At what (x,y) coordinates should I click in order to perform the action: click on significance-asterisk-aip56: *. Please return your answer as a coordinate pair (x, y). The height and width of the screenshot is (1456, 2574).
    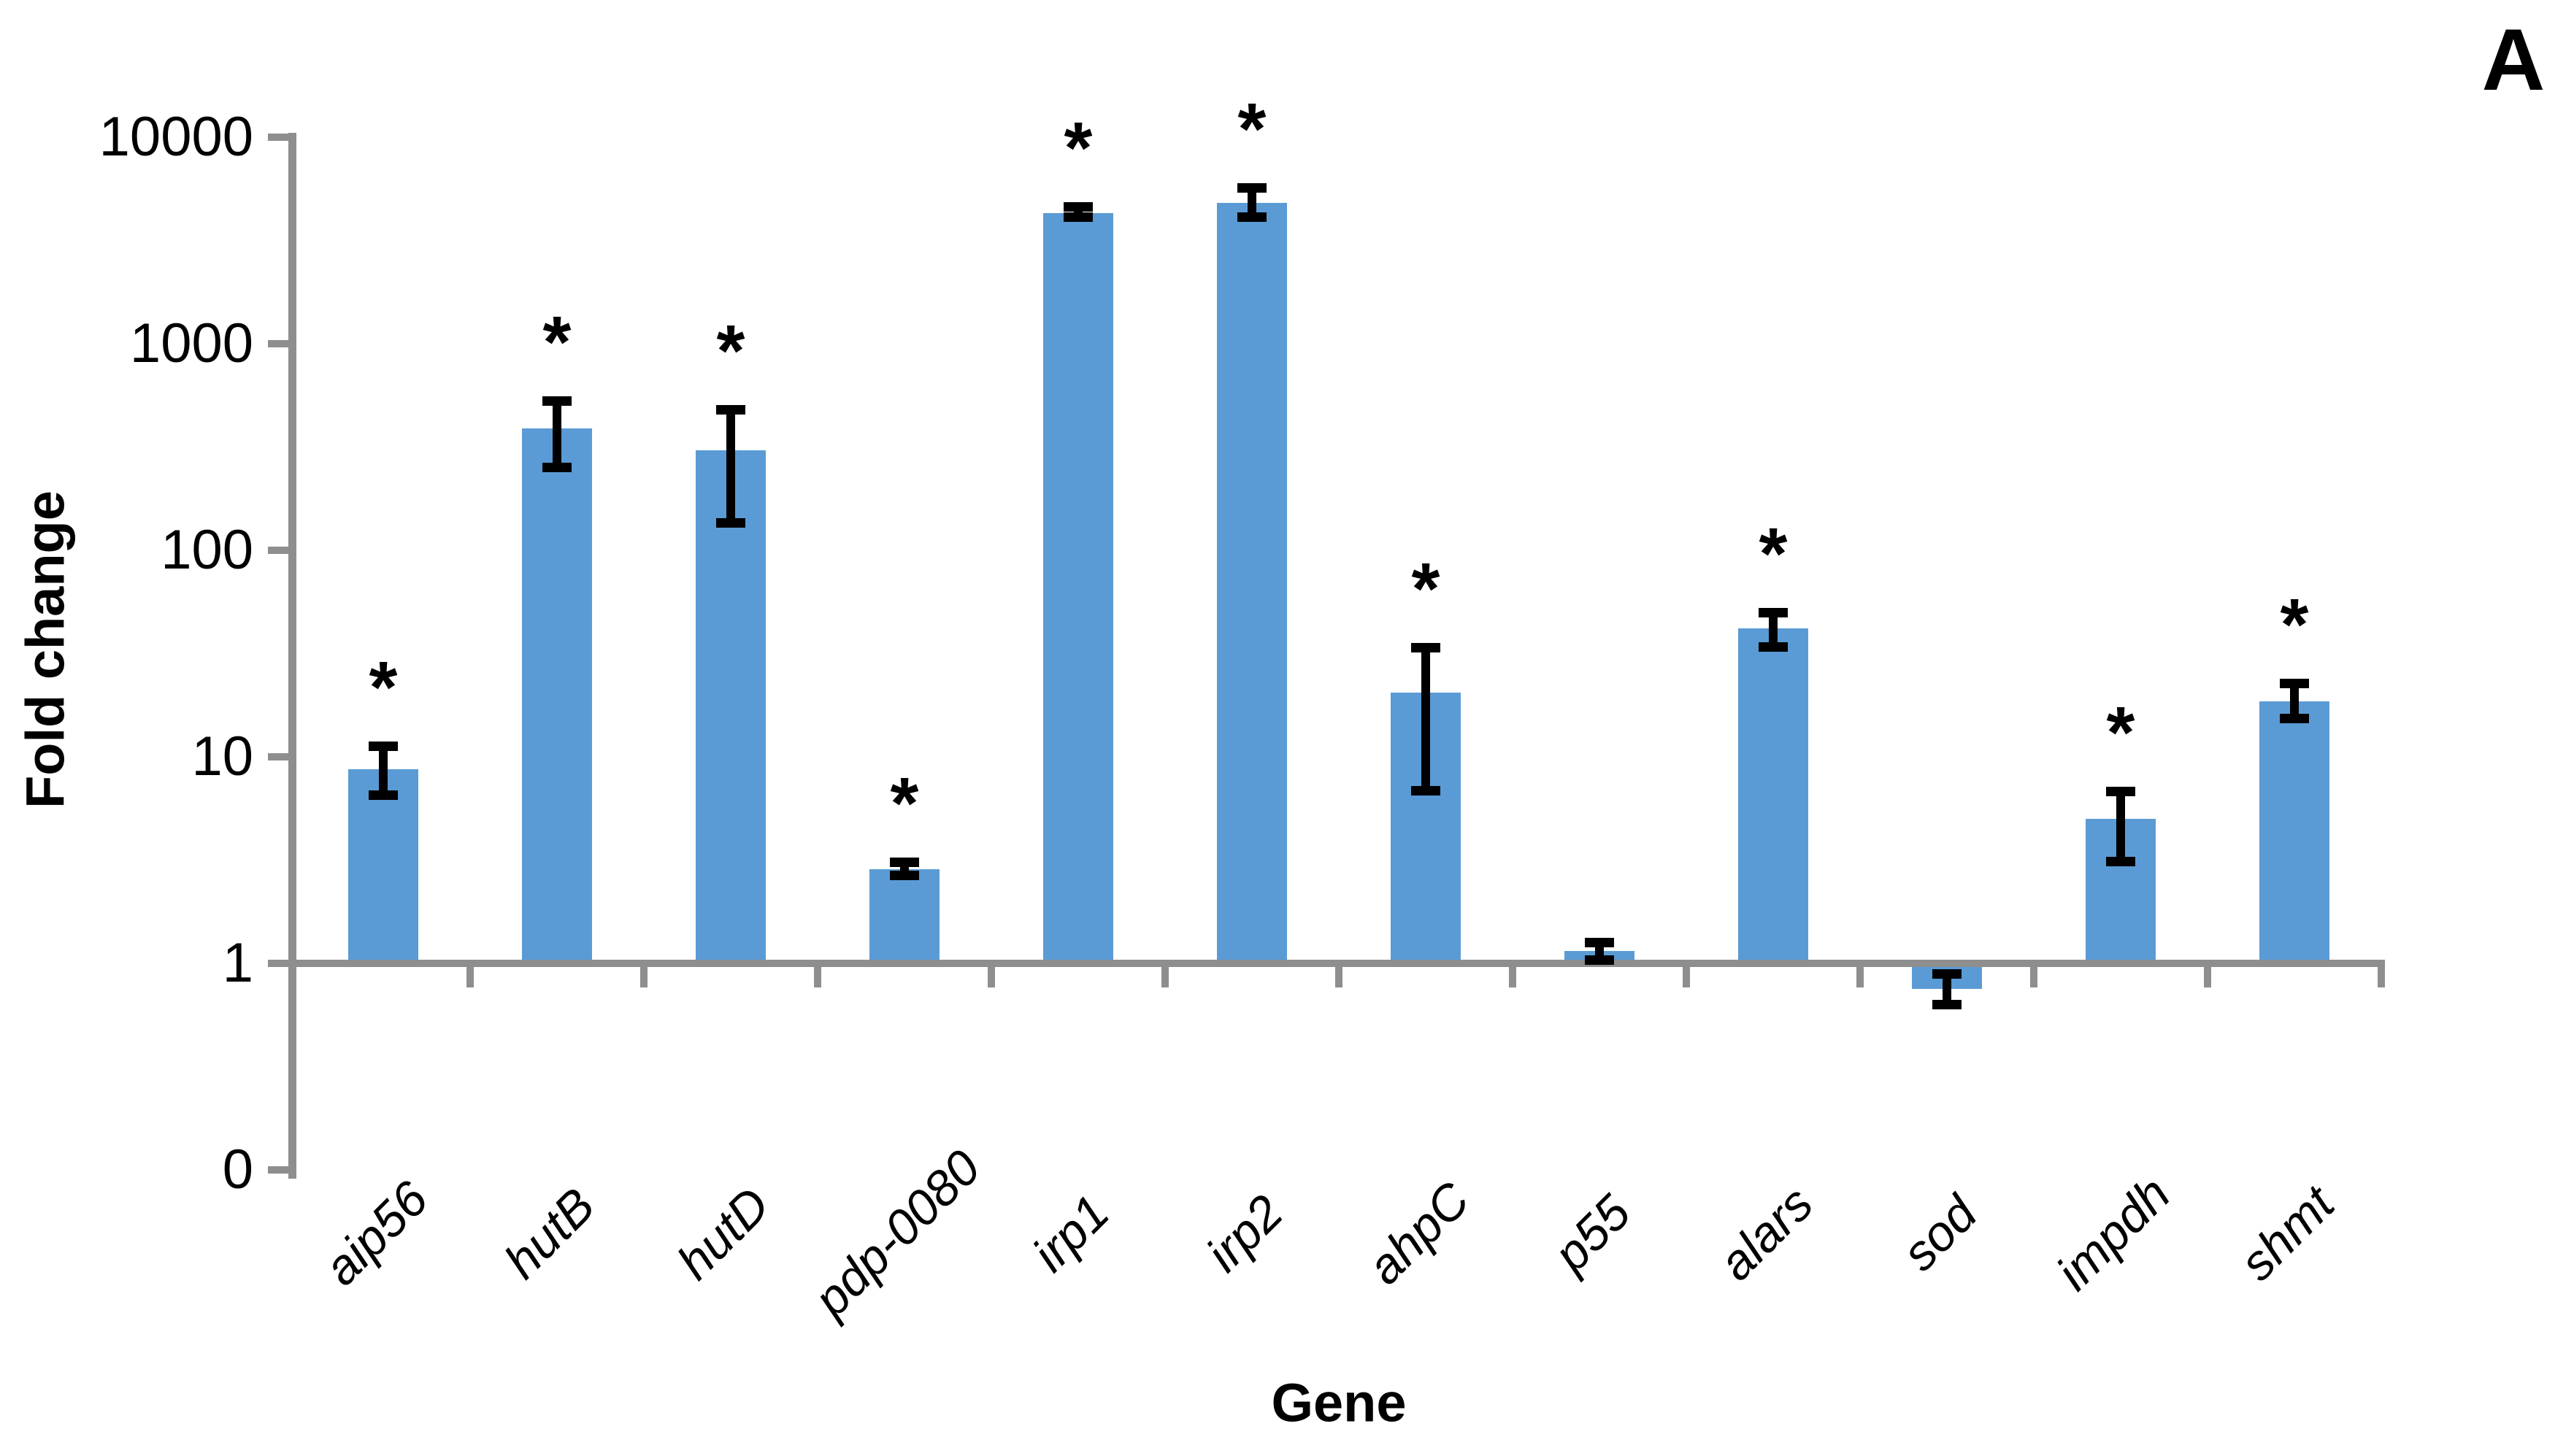
    Looking at the image, I should click on (383, 687).